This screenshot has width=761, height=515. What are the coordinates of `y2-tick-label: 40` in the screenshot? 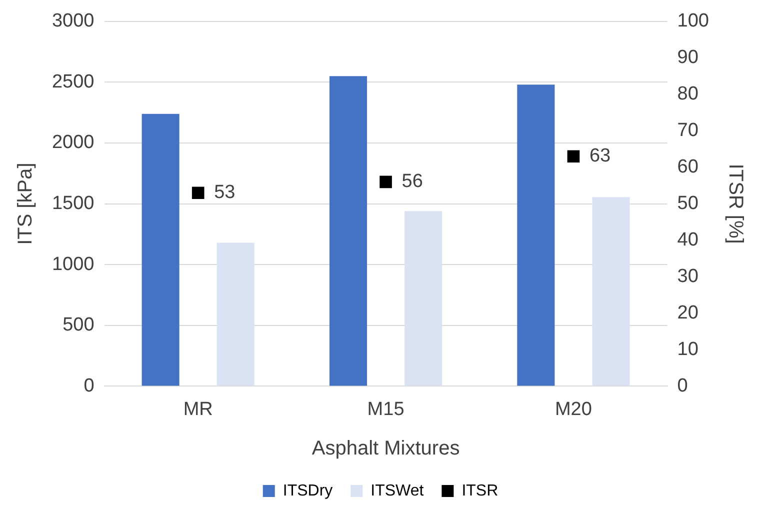 It's located at (687, 240).